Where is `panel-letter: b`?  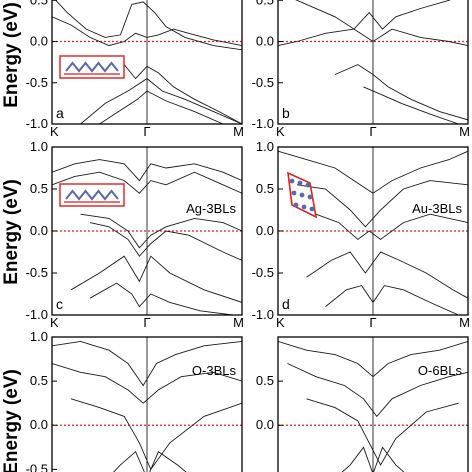 panel-letter: b is located at coordinates (286, 113).